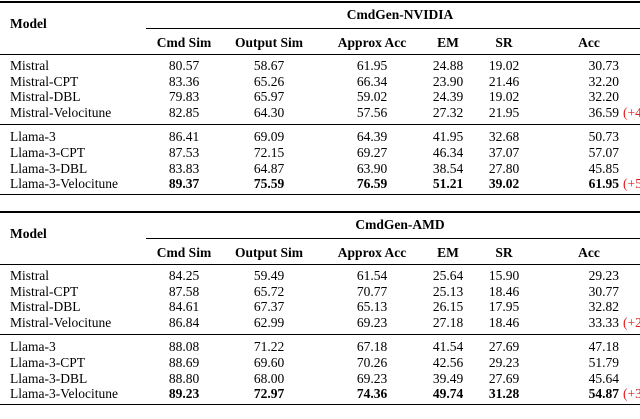 This screenshot has height=419, width=640. What do you see at coordinates (448, 362) in the screenshot?
I see `table-cell: 42.56` at bounding box center [448, 362].